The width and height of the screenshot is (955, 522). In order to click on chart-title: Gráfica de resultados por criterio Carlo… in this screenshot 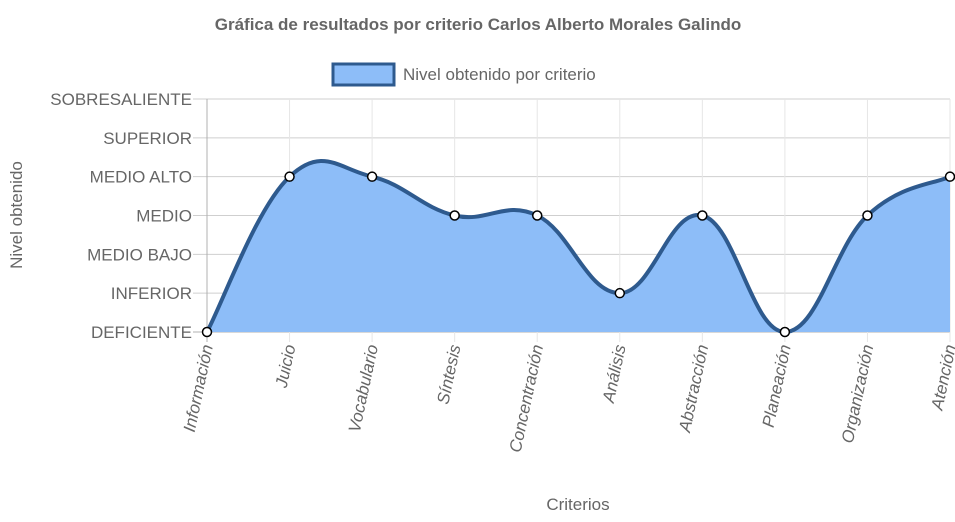, I will do `click(478, 24)`.